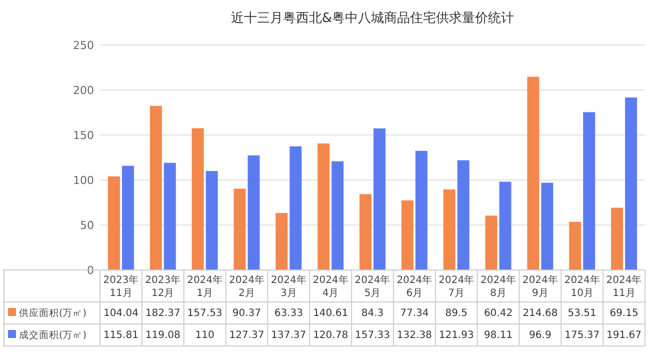  I want to click on x-tick-label: 2023年12月, so click(163, 286).